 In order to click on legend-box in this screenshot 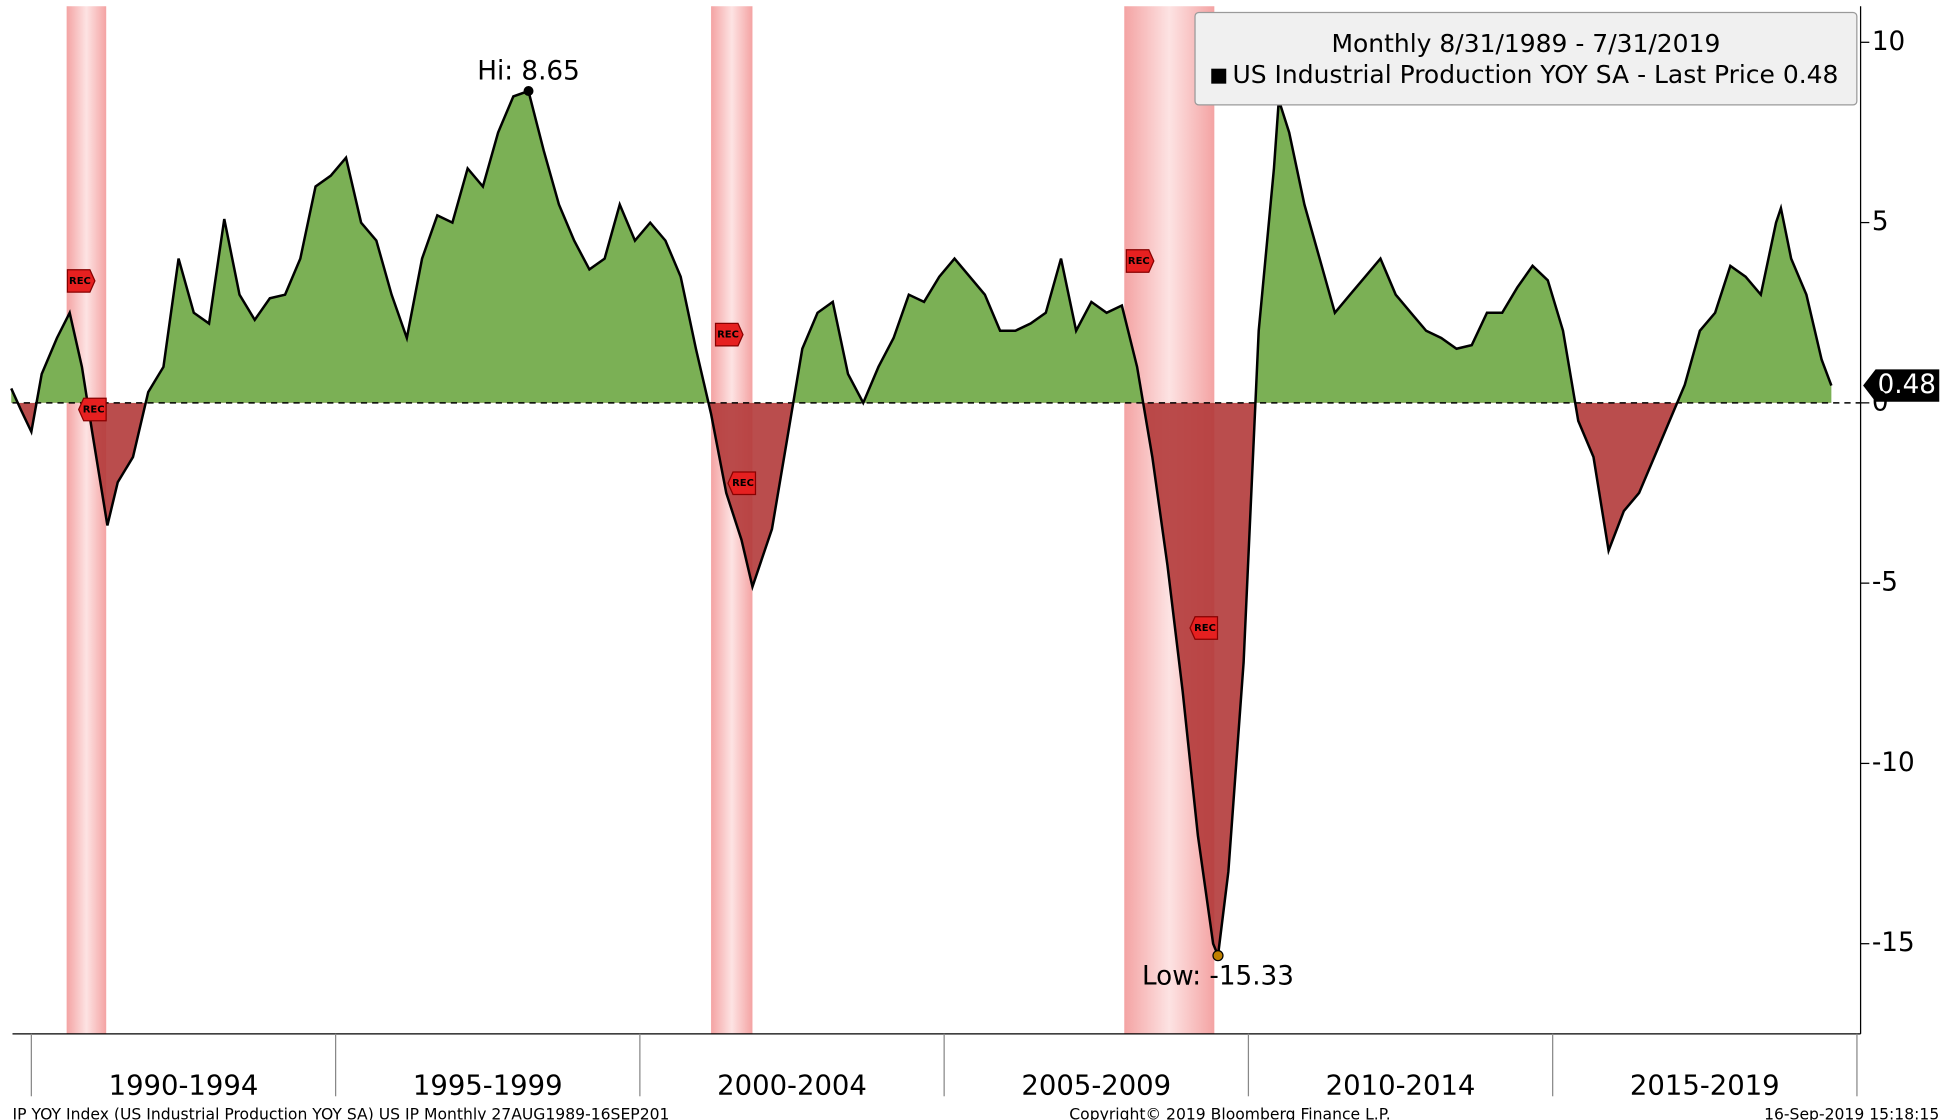, I will do `click(1526, 58)`.